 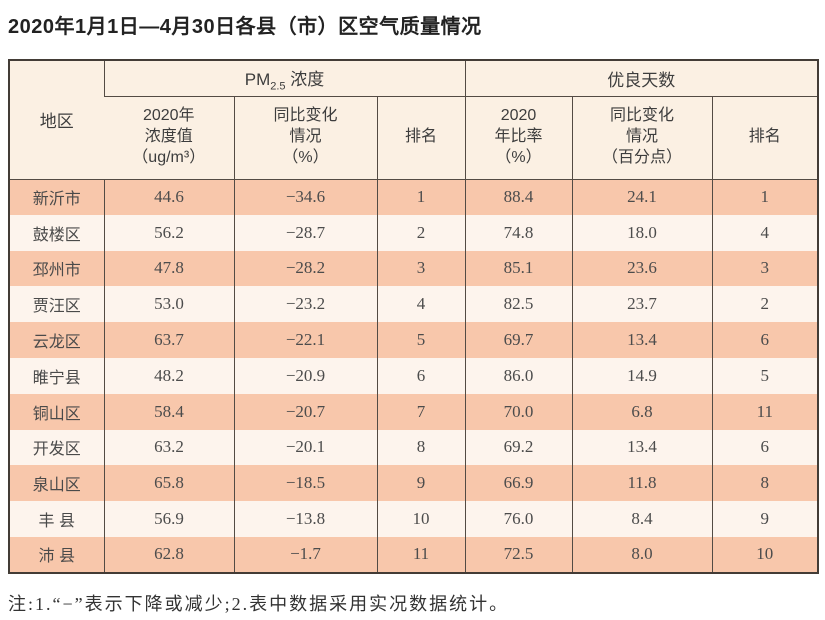 What do you see at coordinates (56, 414) in the screenshot?
I see `cell-region: 铜山区` at bounding box center [56, 414].